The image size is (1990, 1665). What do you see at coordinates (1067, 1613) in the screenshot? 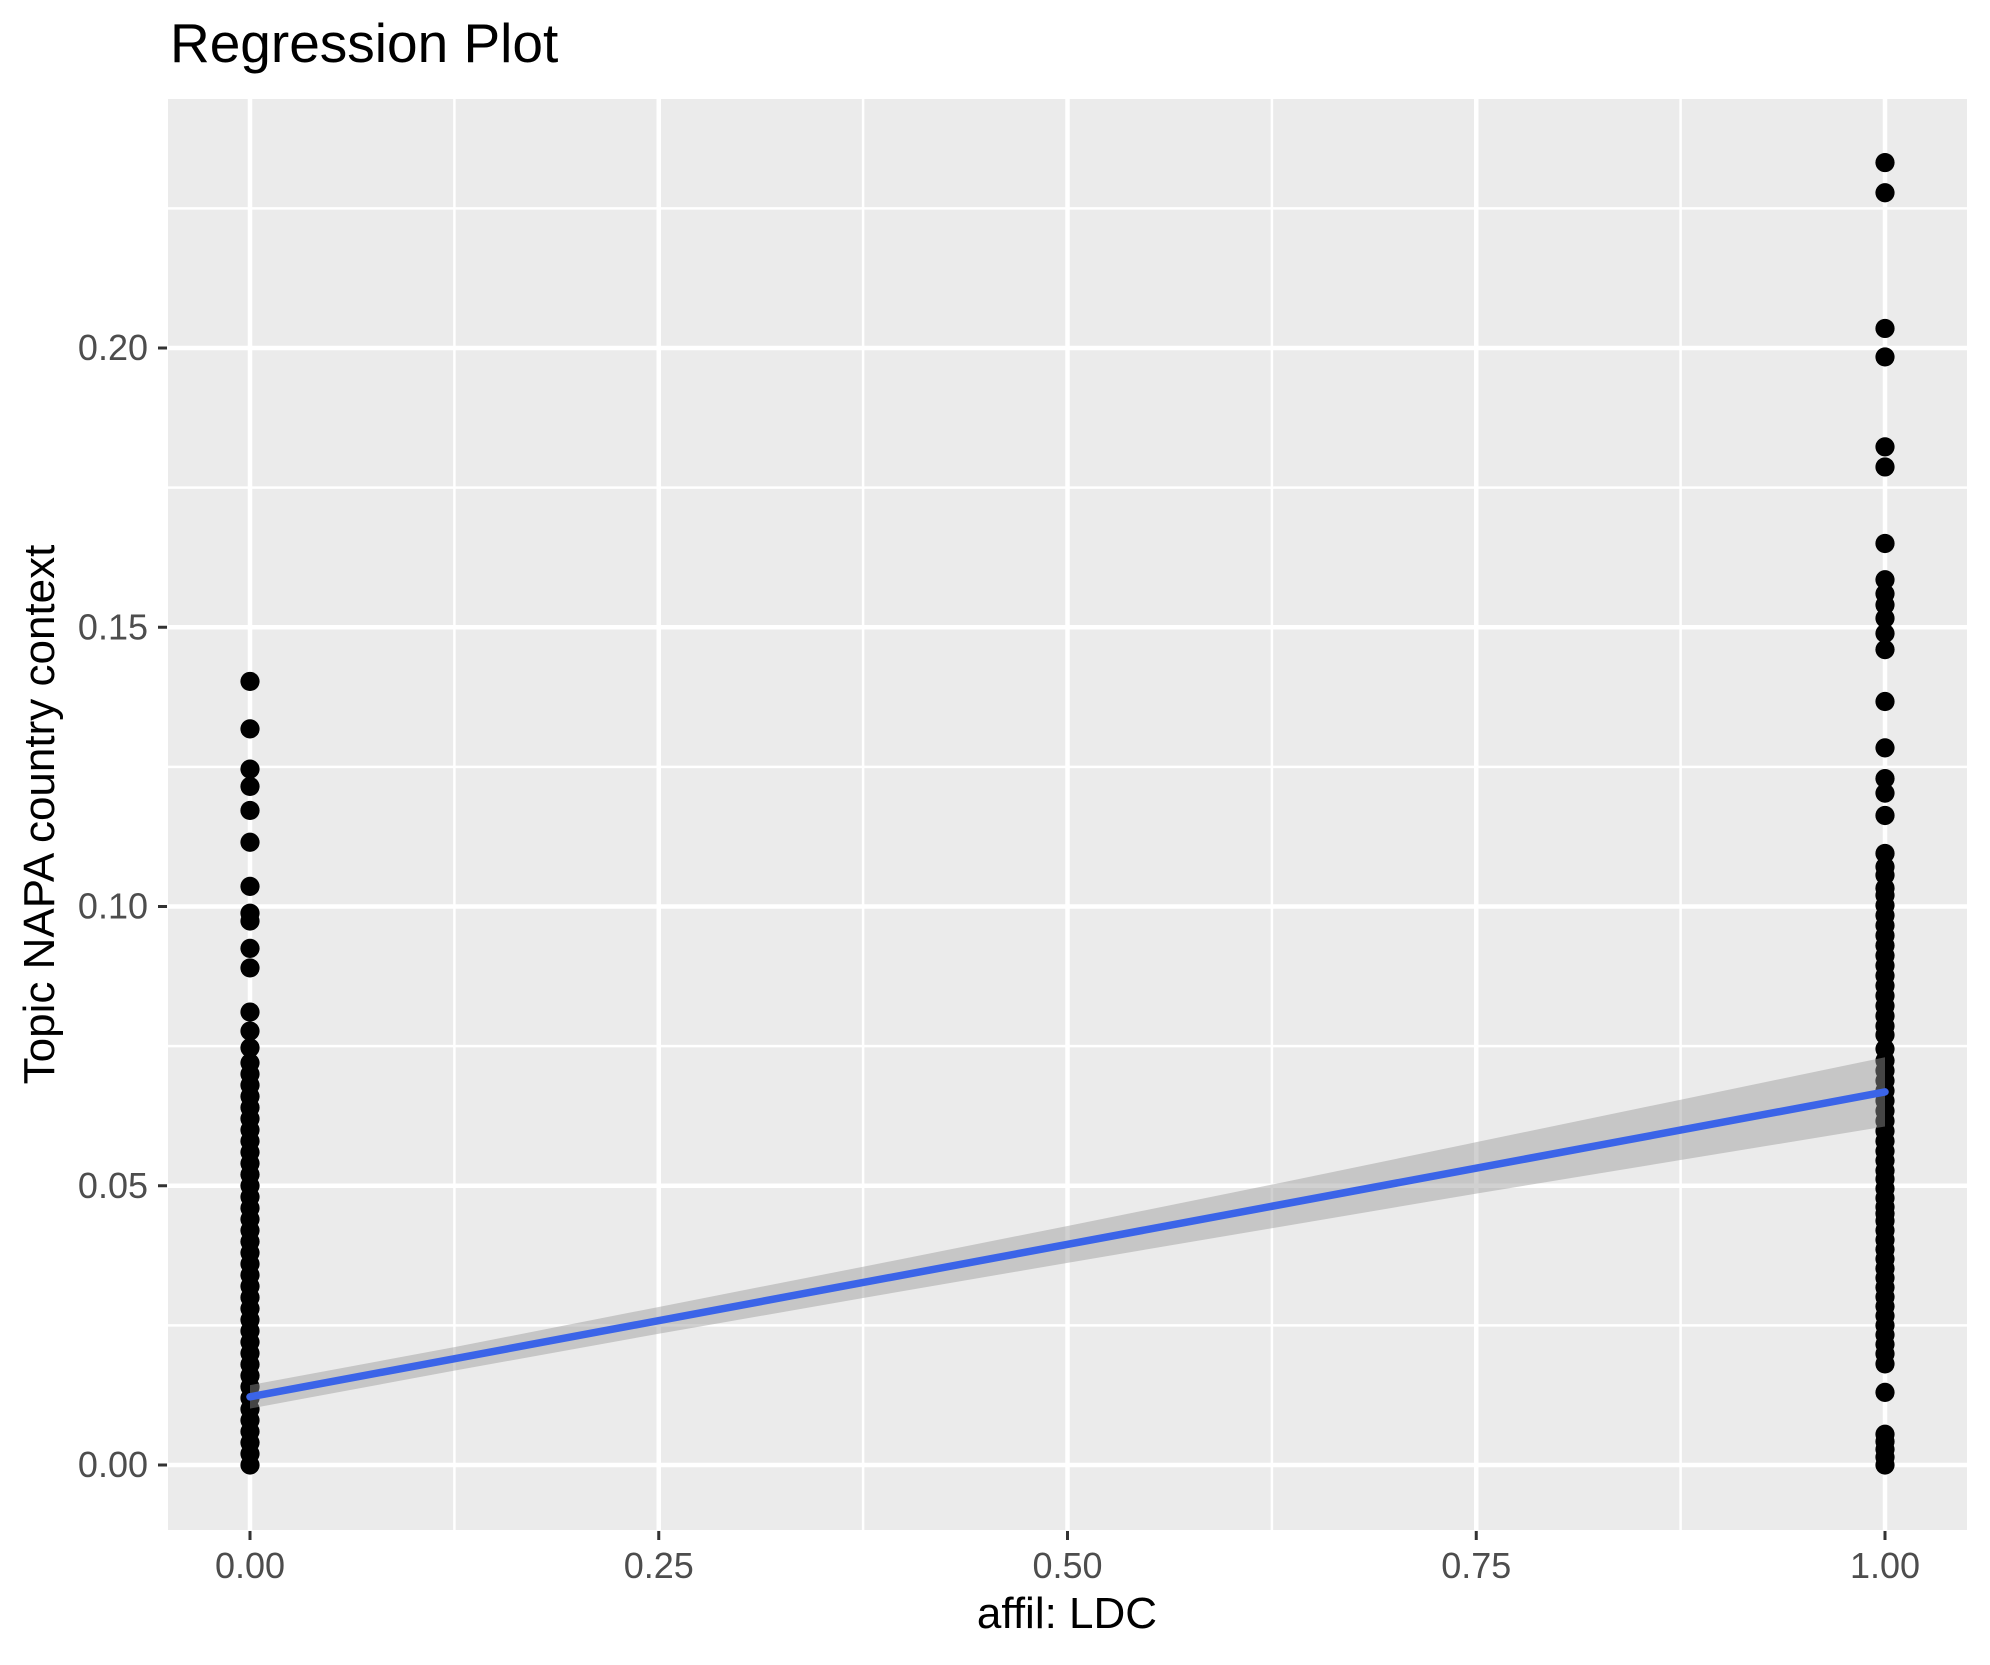
I see `x-axis-title: affil: LDC` at bounding box center [1067, 1613].